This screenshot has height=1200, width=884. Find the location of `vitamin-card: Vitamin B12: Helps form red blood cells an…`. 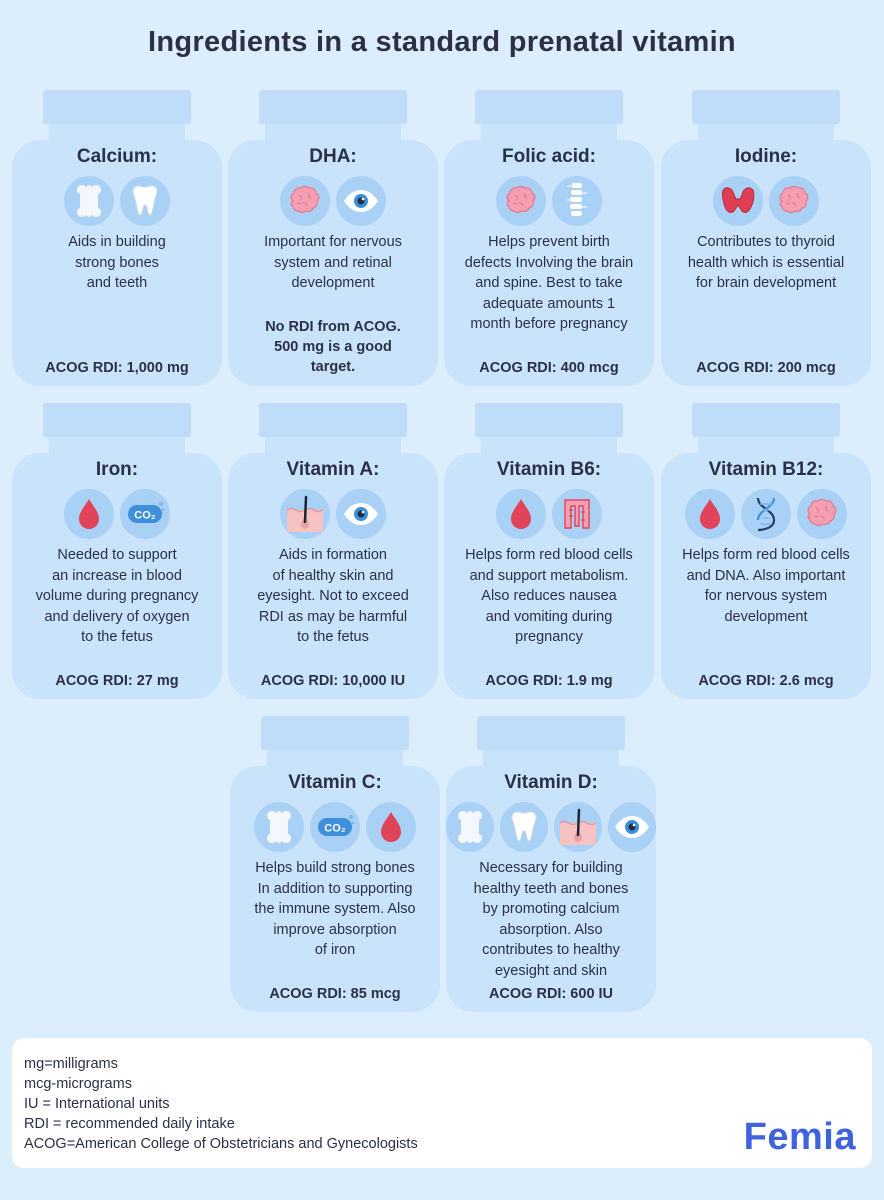

vitamin-card: Vitamin B12: Helps form red blood cells an… is located at coordinates (766, 551).